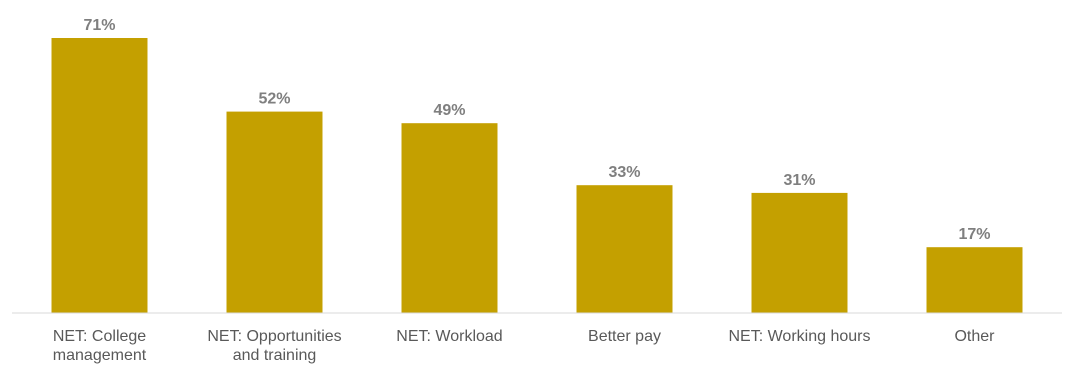  I want to click on value-label-2: 52%, so click(274, 99).